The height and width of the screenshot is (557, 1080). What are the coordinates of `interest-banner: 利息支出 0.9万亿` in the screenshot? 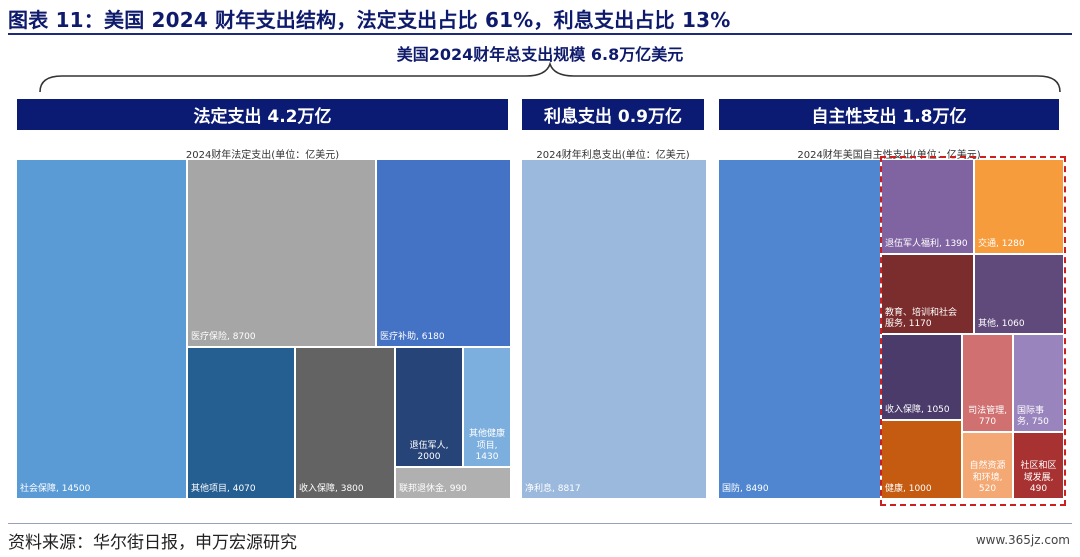 It's located at (613, 114).